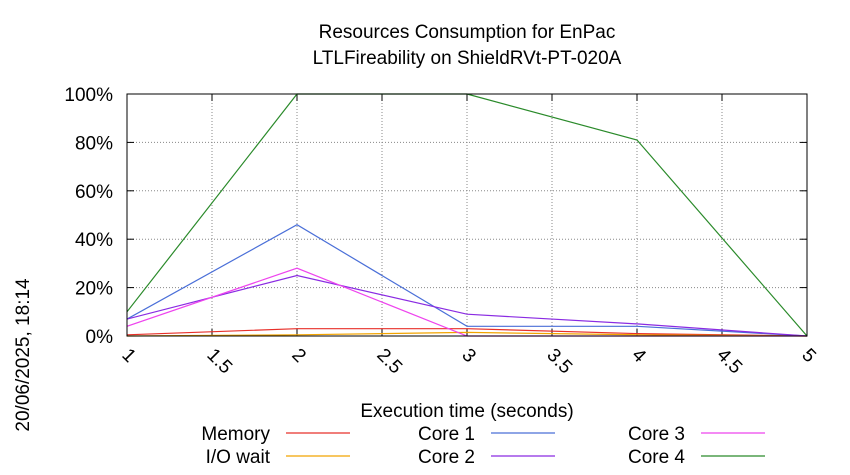 The width and height of the screenshot is (850, 475). I want to click on y-tick-label: 0%, so click(100, 337).